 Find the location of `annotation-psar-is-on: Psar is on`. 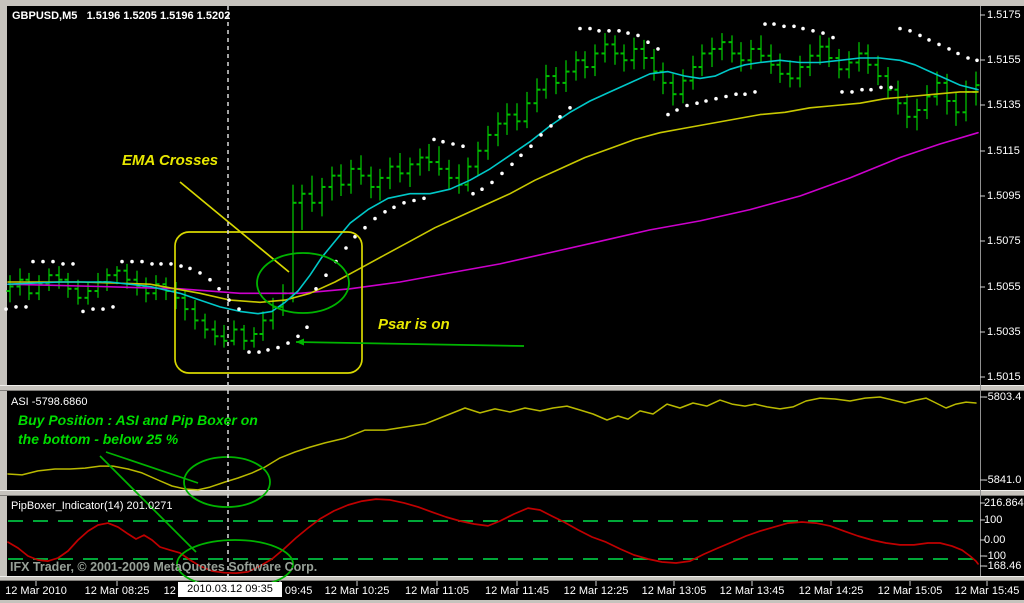

annotation-psar-is-on: Psar is on is located at coordinates (414, 324).